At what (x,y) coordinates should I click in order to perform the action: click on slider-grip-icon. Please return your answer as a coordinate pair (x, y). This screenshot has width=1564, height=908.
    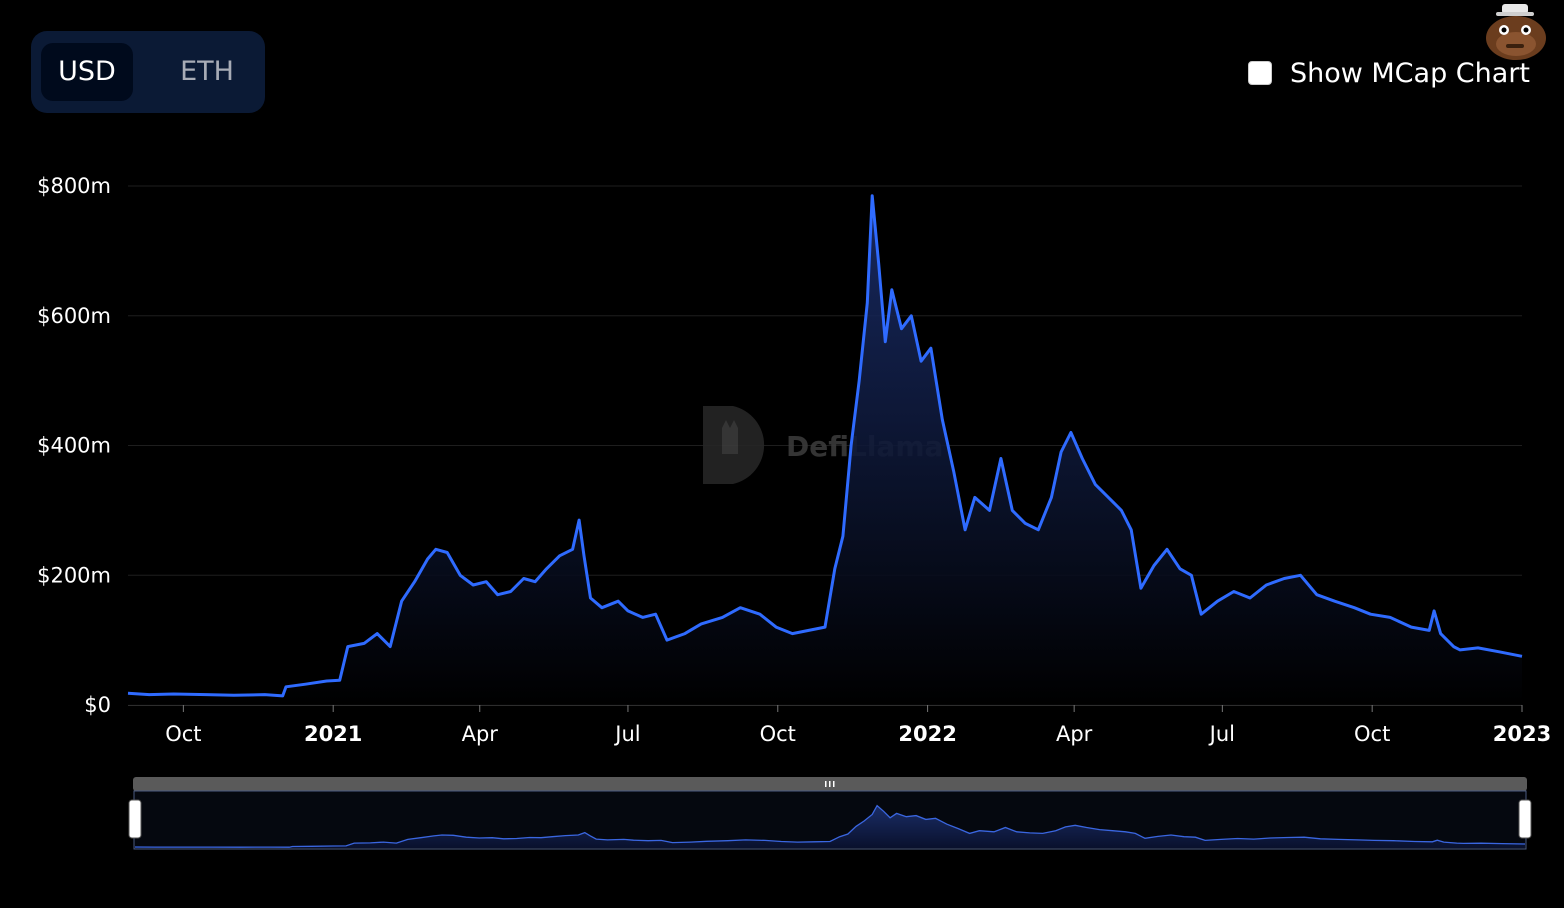
    Looking at the image, I should click on (830, 784).